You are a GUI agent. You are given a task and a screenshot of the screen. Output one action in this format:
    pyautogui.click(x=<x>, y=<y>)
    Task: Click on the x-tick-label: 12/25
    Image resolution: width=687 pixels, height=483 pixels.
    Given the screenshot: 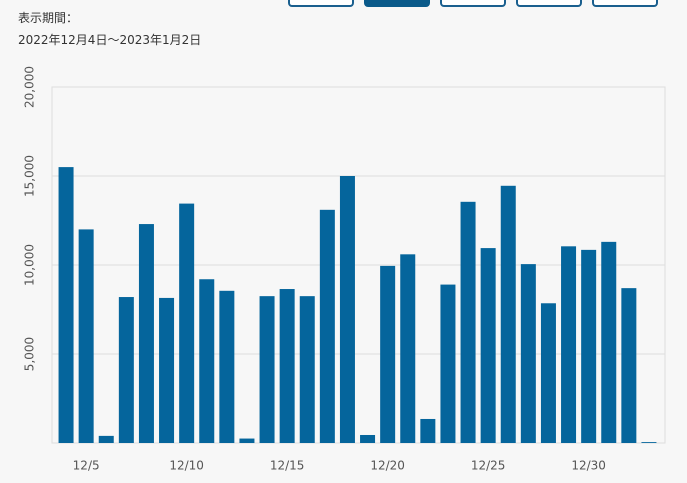 What is the action you would take?
    pyautogui.click(x=488, y=466)
    